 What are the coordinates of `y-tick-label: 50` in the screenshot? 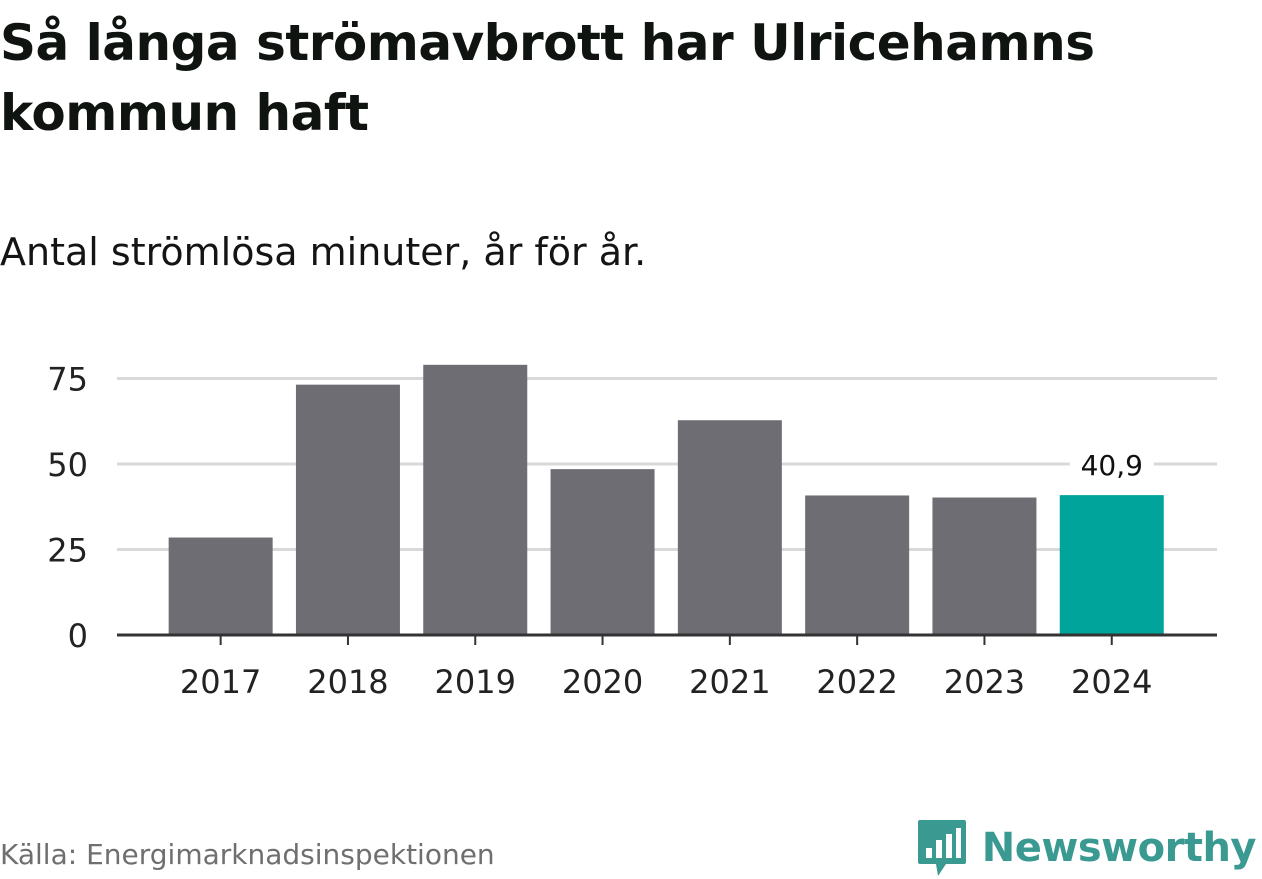 It's located at (67, 465).